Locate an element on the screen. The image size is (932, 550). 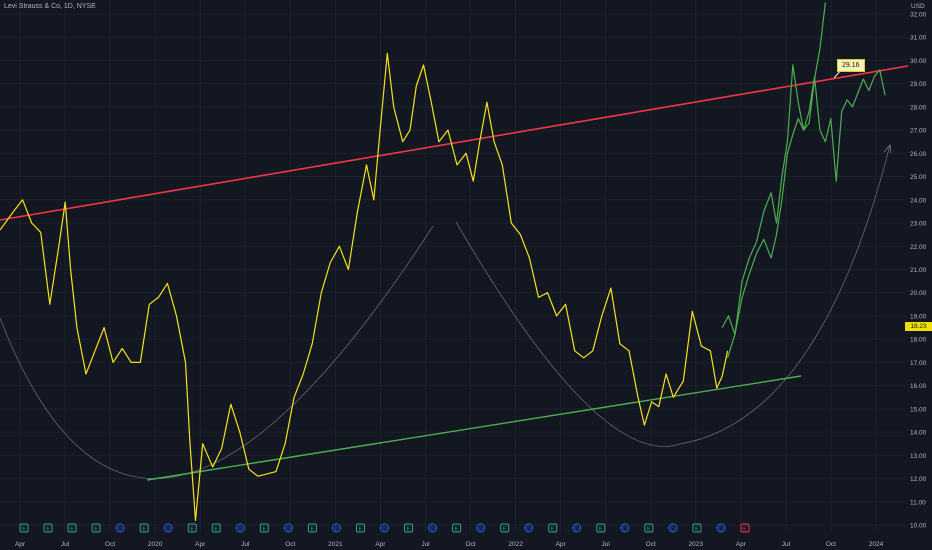
y-tick-label: 19.00 is located at coordinates (918, 316).